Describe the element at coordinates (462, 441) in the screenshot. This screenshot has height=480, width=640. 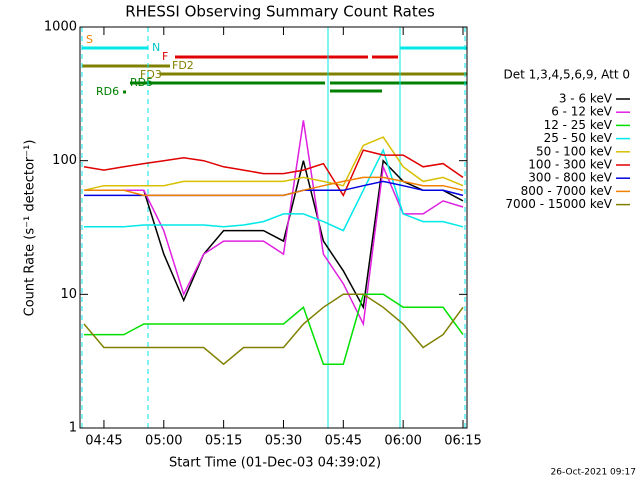
I see `x-tick-label: 06:15` at that location.